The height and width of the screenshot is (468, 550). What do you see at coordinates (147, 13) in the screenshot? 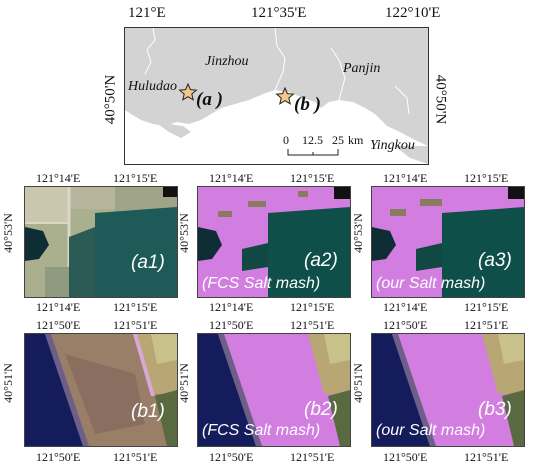
I see `overview-top-tick-1: 121°E` at bounding box center [147, 13].